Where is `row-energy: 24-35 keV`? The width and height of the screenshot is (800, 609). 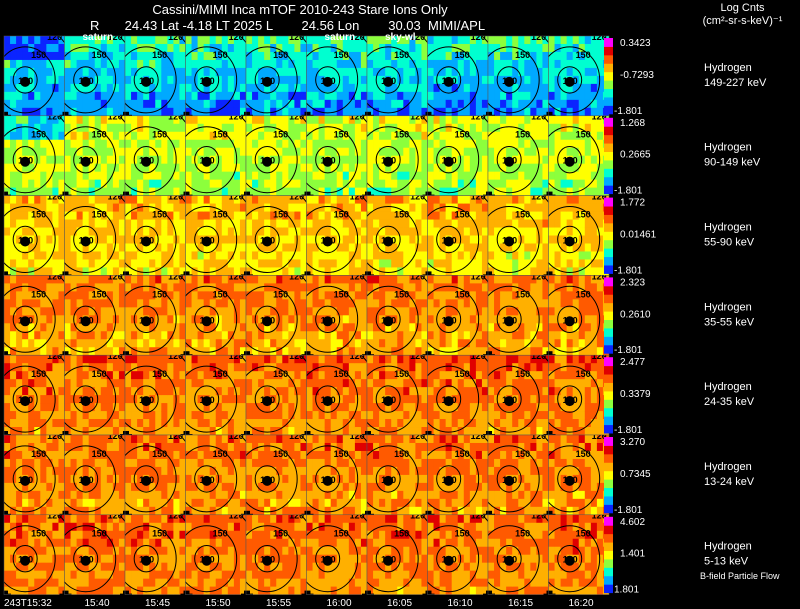 row-energy: 24-35 keV is located at coordinates (729, 402).